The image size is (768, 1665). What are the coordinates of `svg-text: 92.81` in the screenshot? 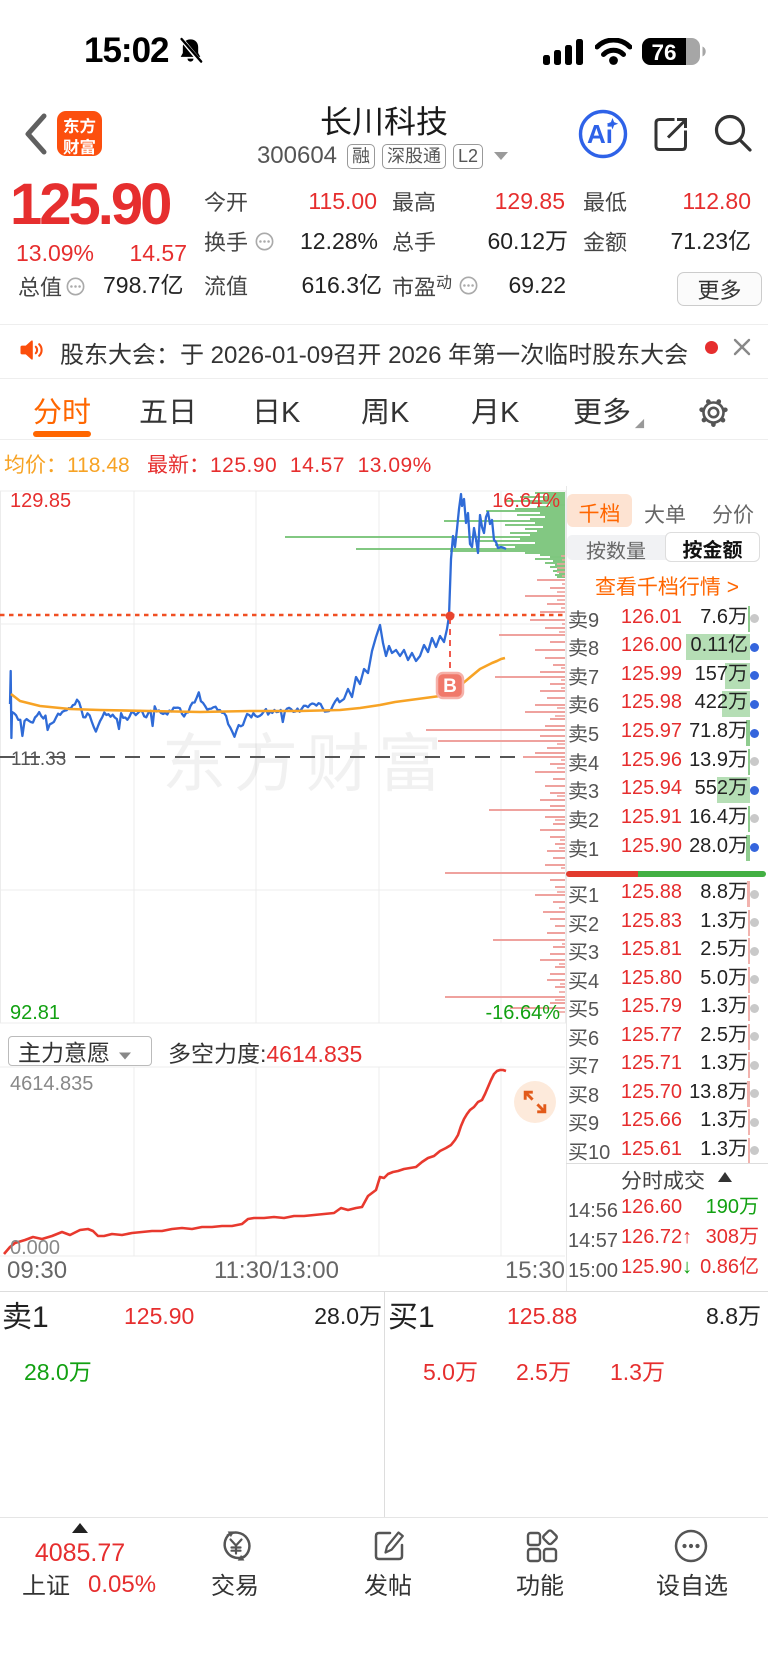 It's located at (35, 1013).